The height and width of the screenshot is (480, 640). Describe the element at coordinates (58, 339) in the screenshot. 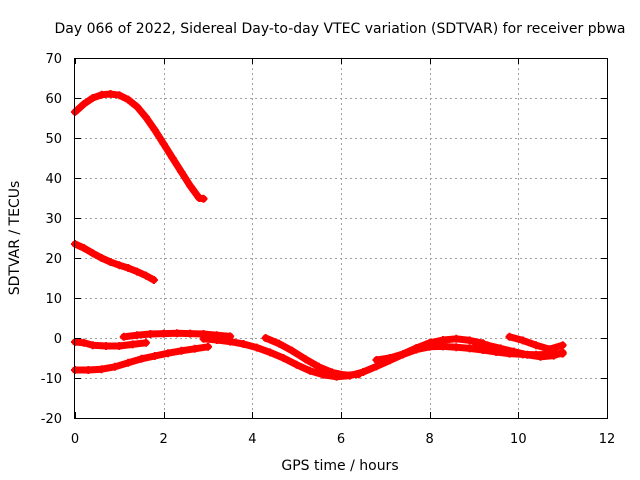

I see `y-tick-label: 0` at that location.